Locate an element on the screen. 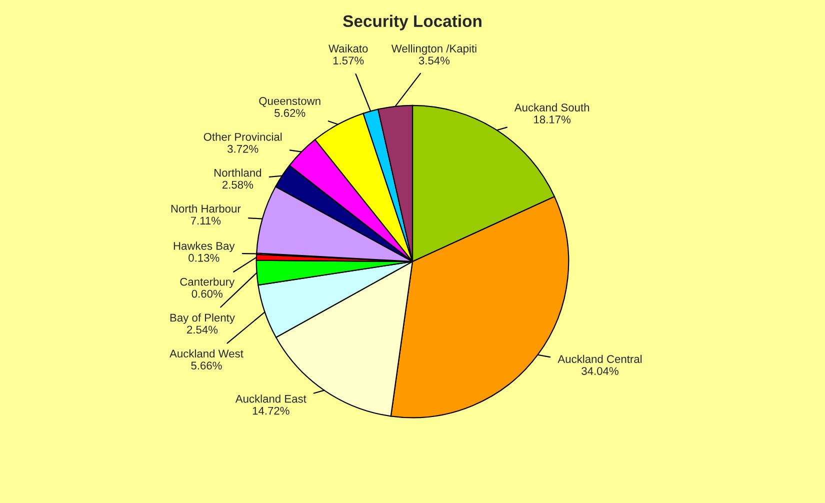 Image resolution: width=825 pixels, height=503 pixels. data-label: 7.11% is located at coordinates (205, 220).